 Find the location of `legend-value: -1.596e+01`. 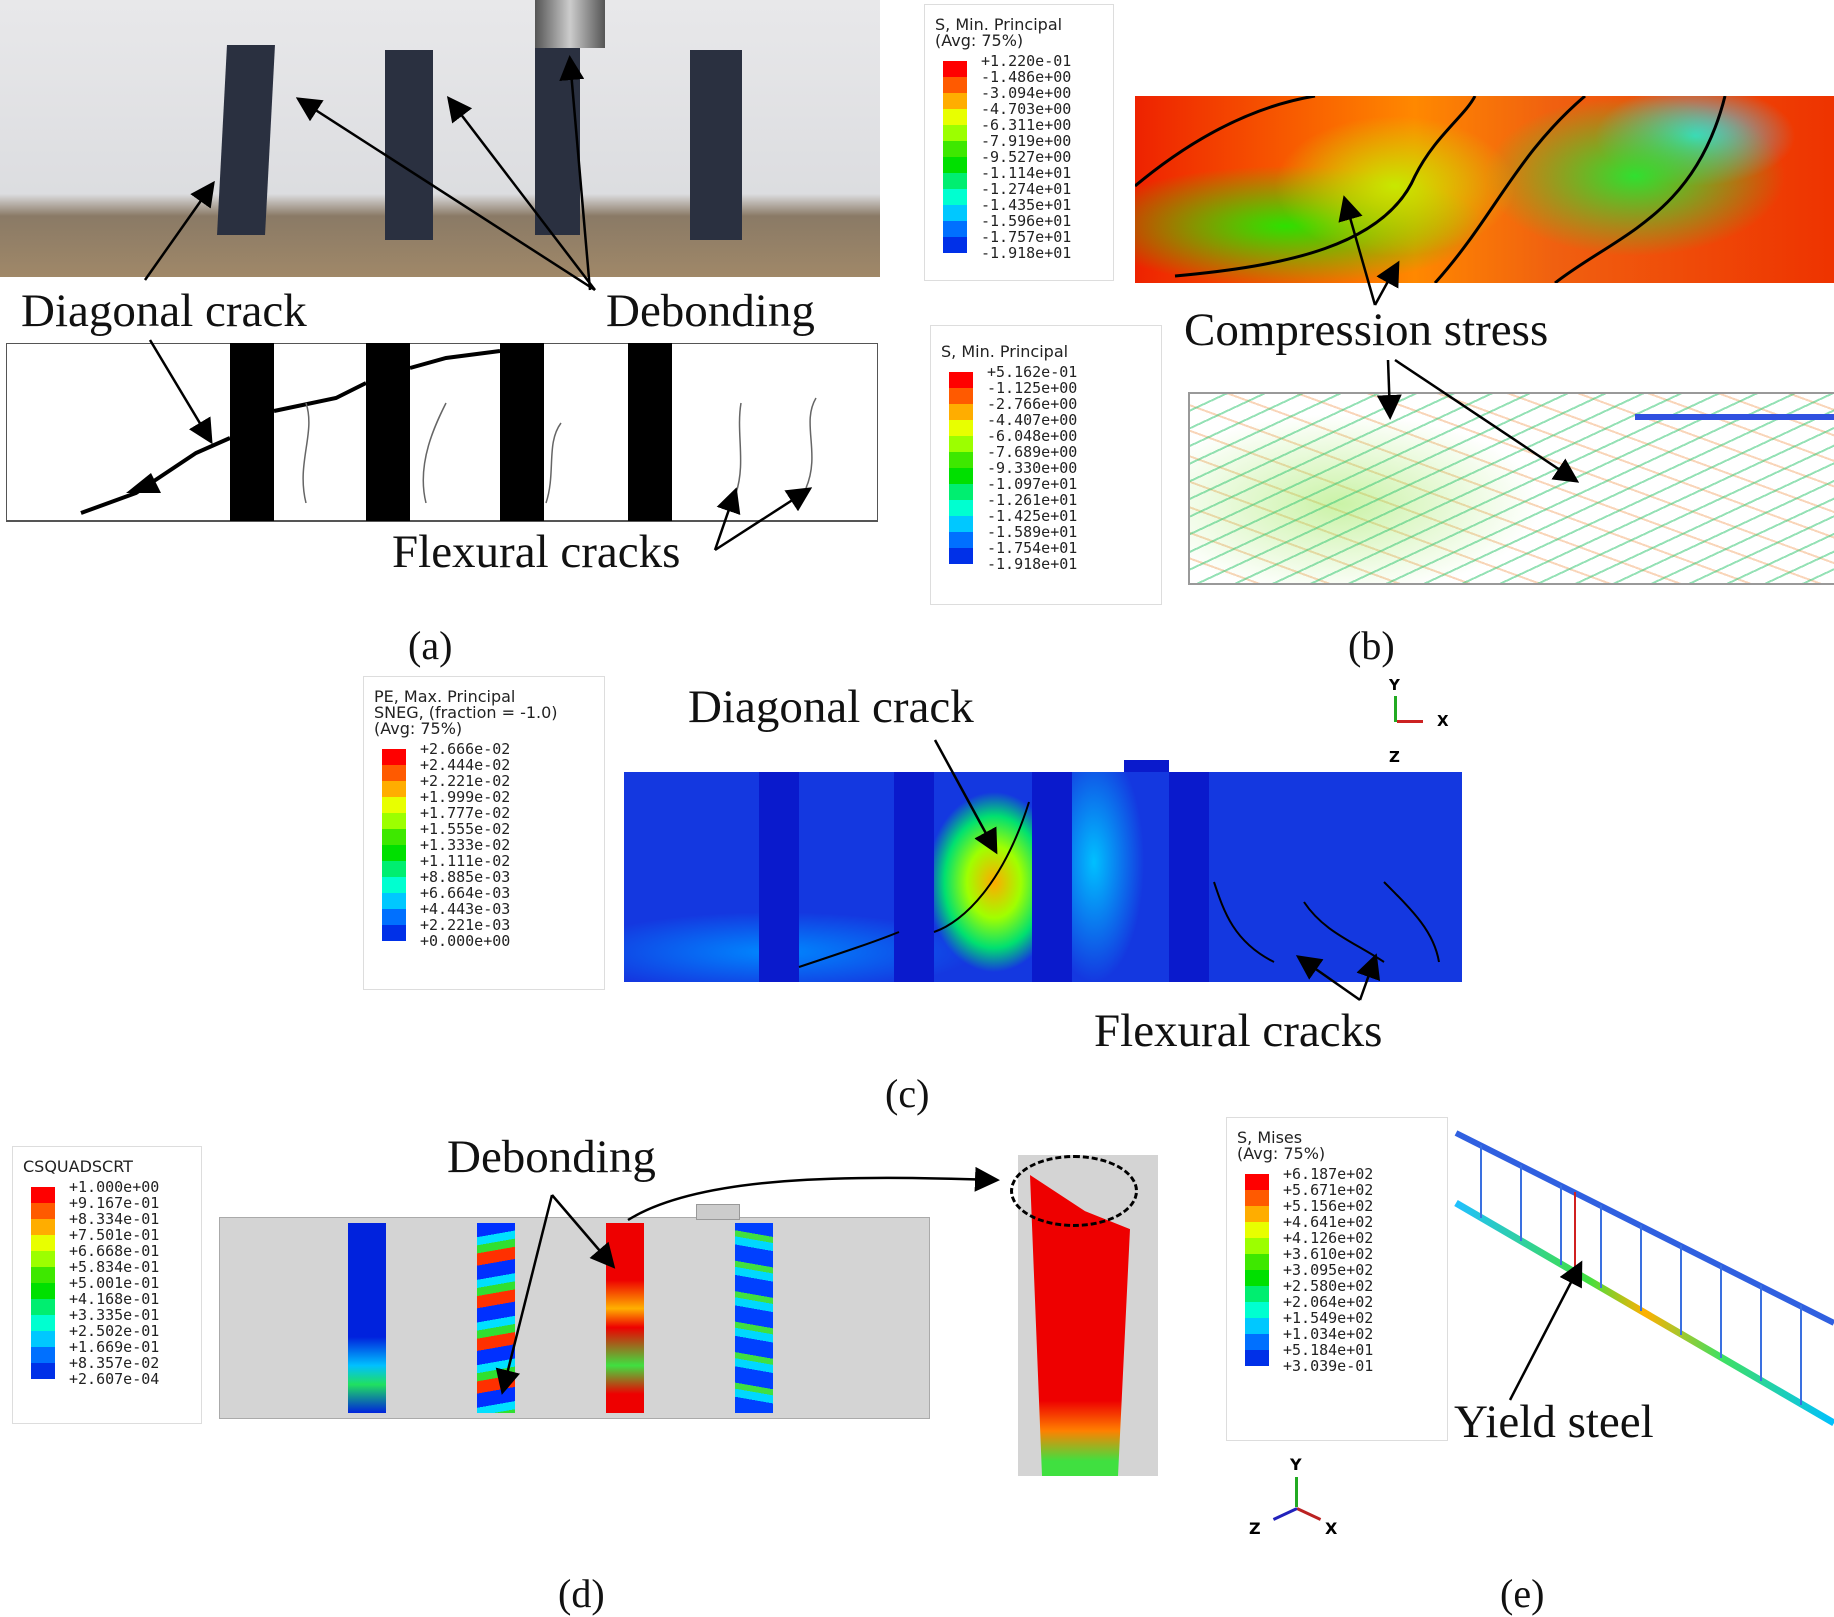

legend-value: -1.596e+01 is located at coordinates (1026, 221).